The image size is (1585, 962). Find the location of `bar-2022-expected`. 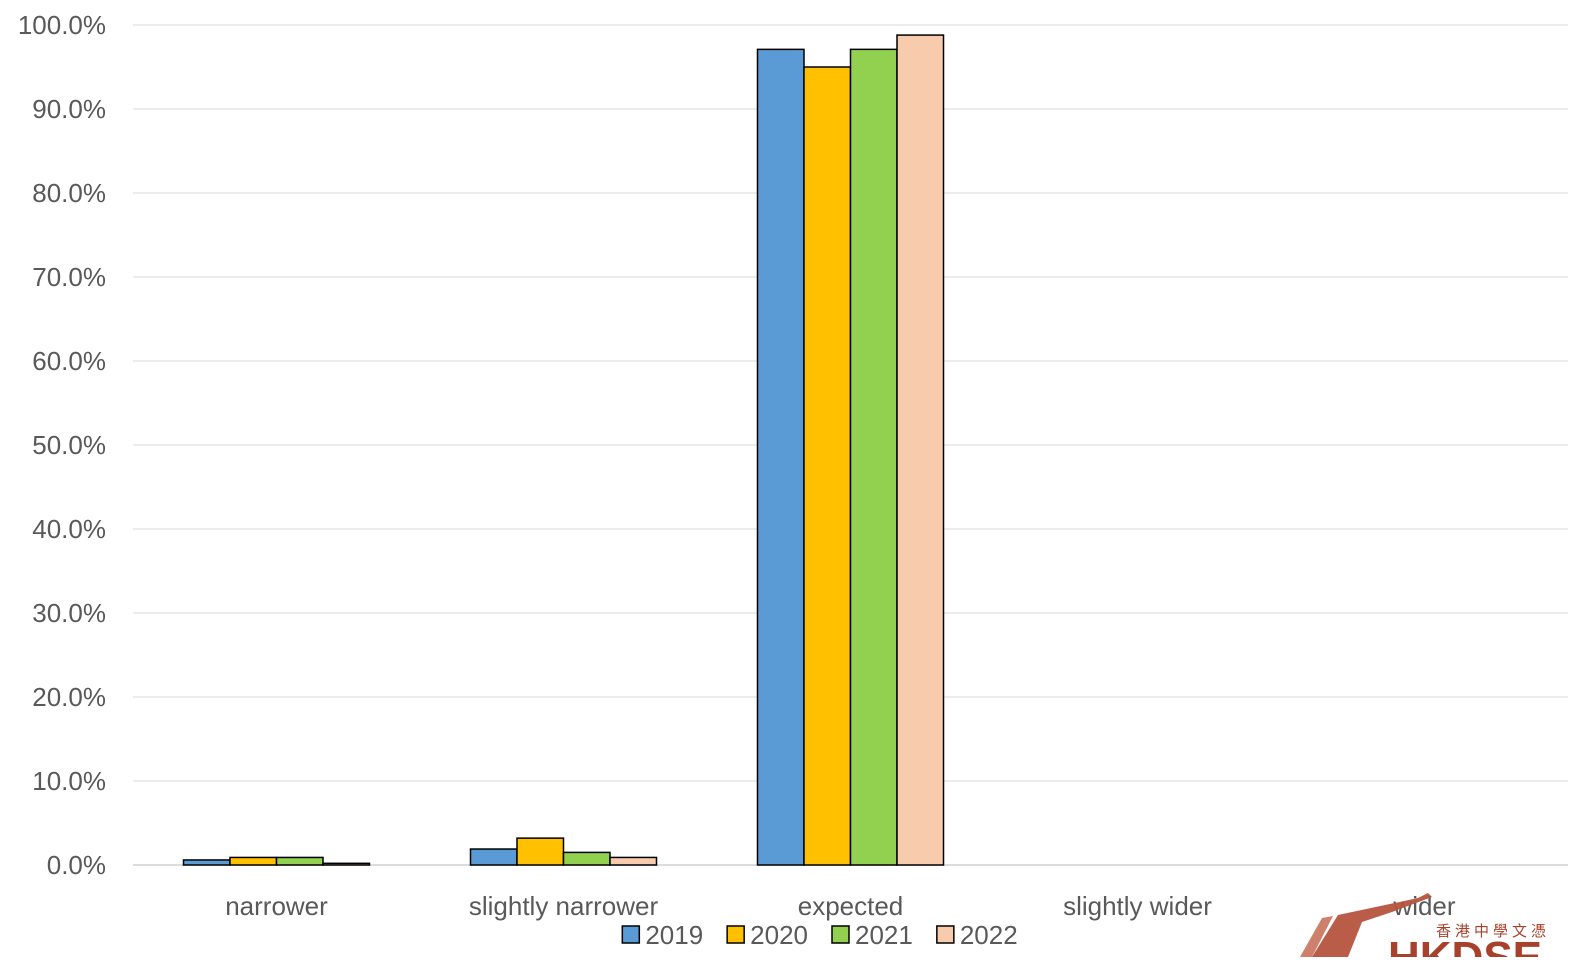

bar-2022-expected is located at coordinates (920, 450).